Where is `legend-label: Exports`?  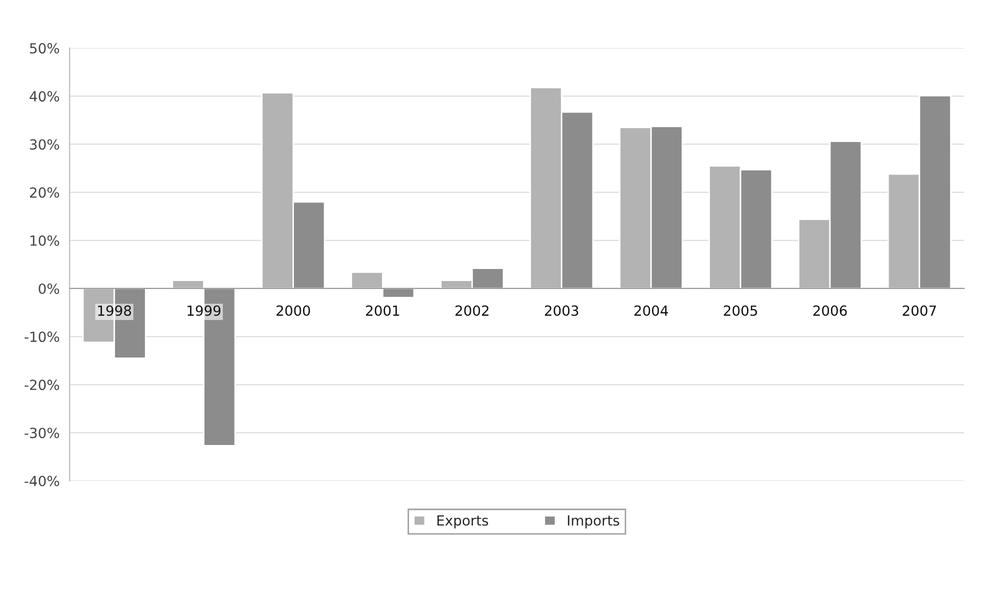 legend-label: Exports is located at coordinates (462, 521).